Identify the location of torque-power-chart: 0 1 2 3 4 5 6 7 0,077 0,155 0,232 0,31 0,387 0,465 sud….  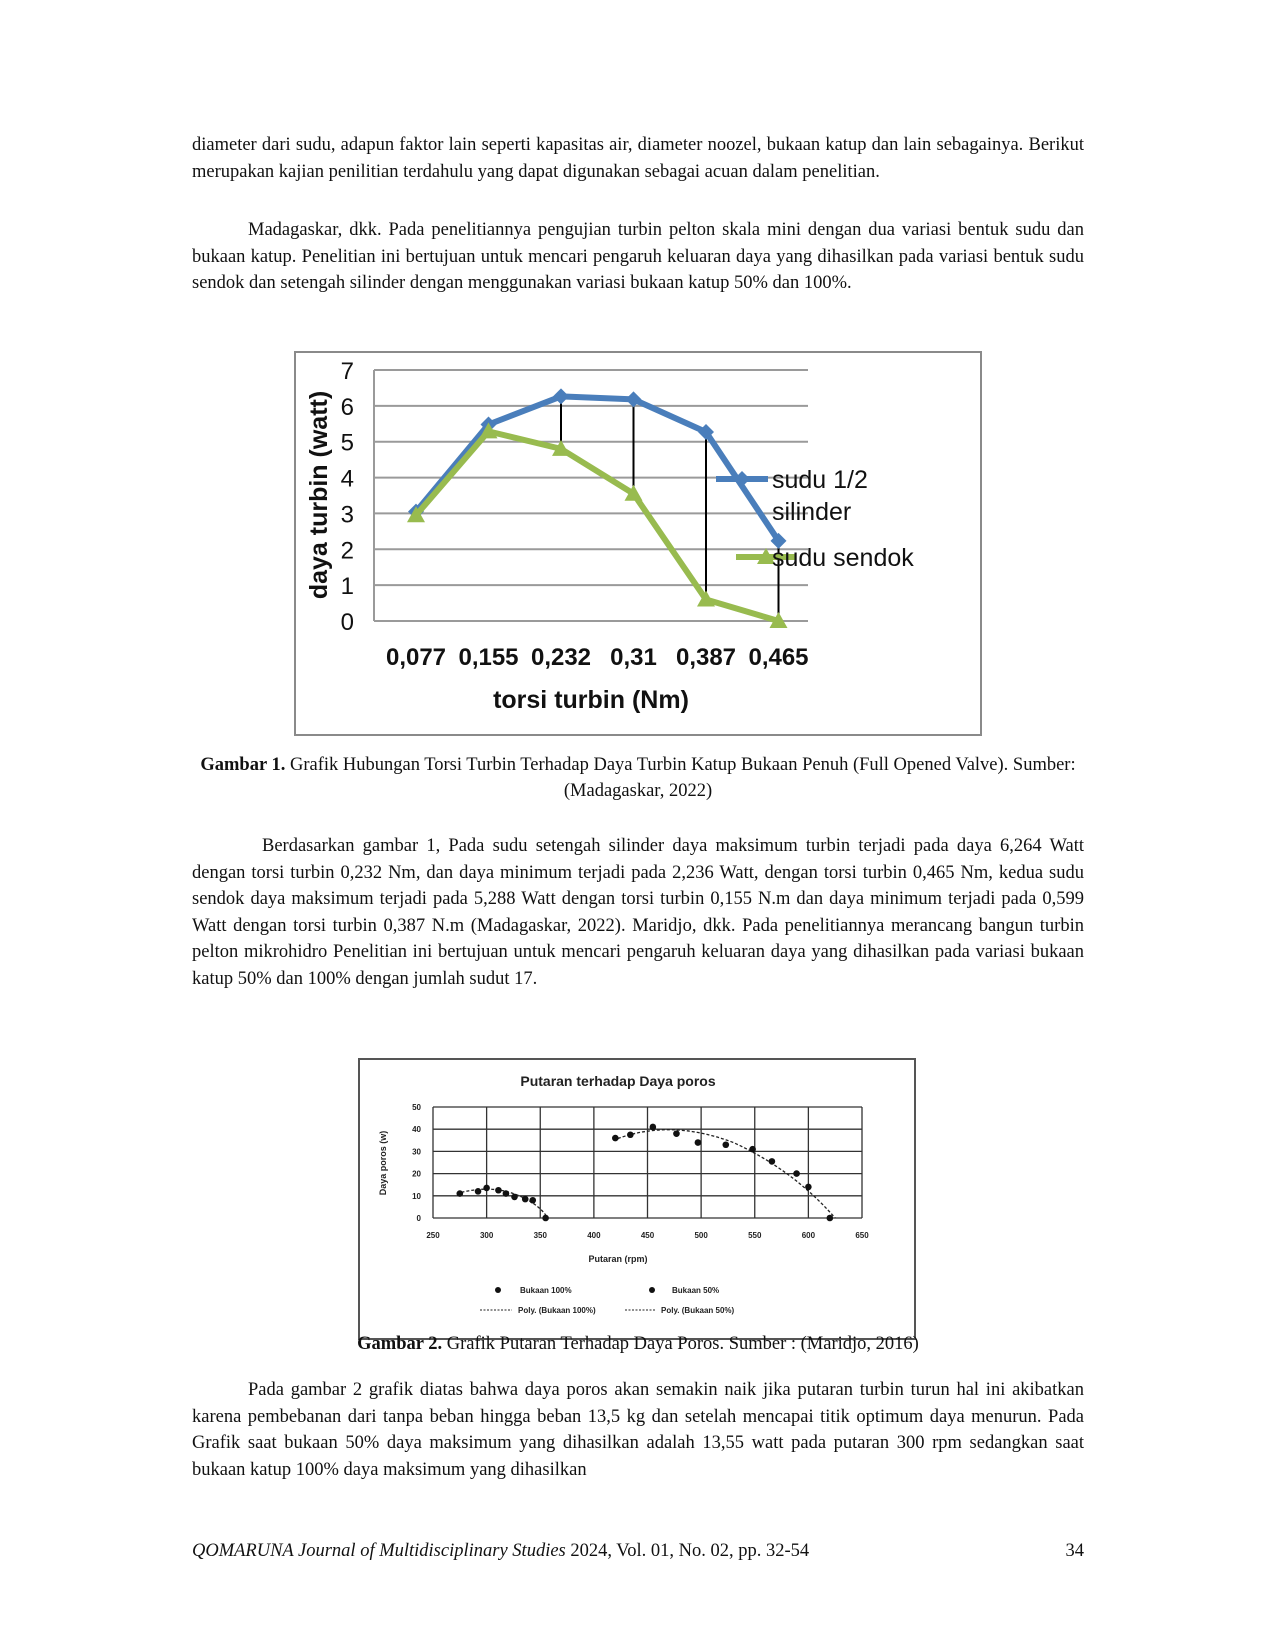
(609, 536).